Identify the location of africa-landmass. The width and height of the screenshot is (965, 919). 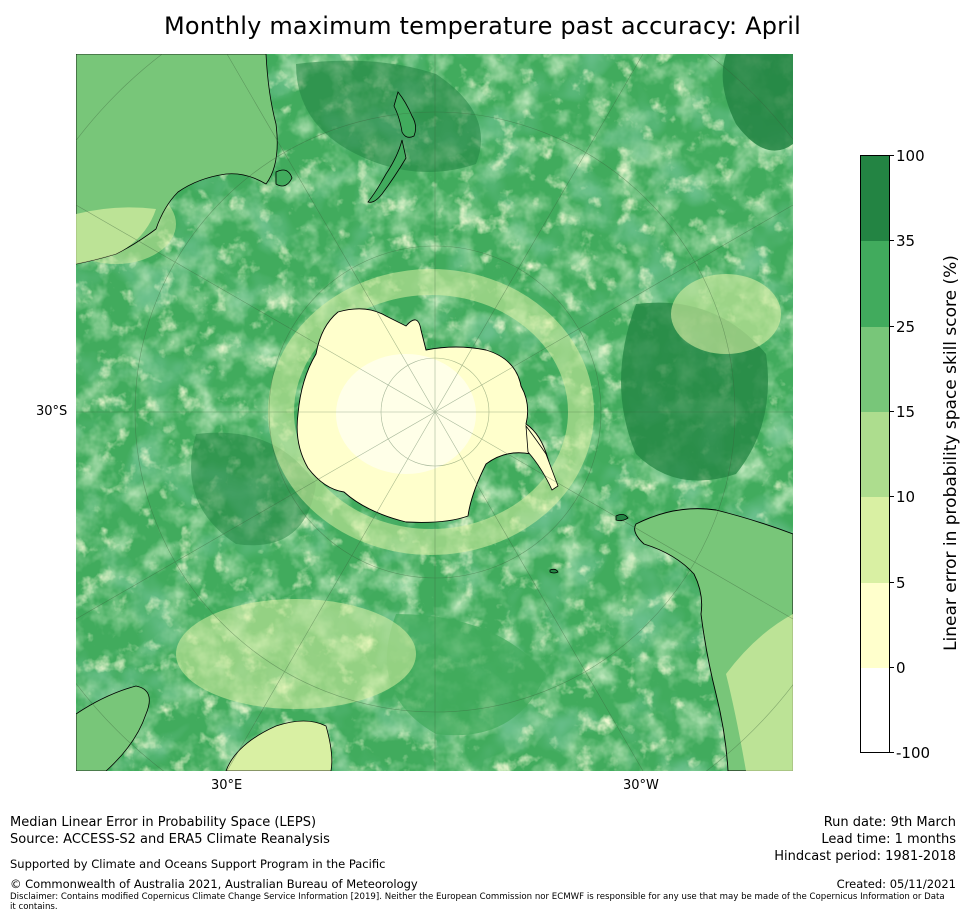
(113, 728).